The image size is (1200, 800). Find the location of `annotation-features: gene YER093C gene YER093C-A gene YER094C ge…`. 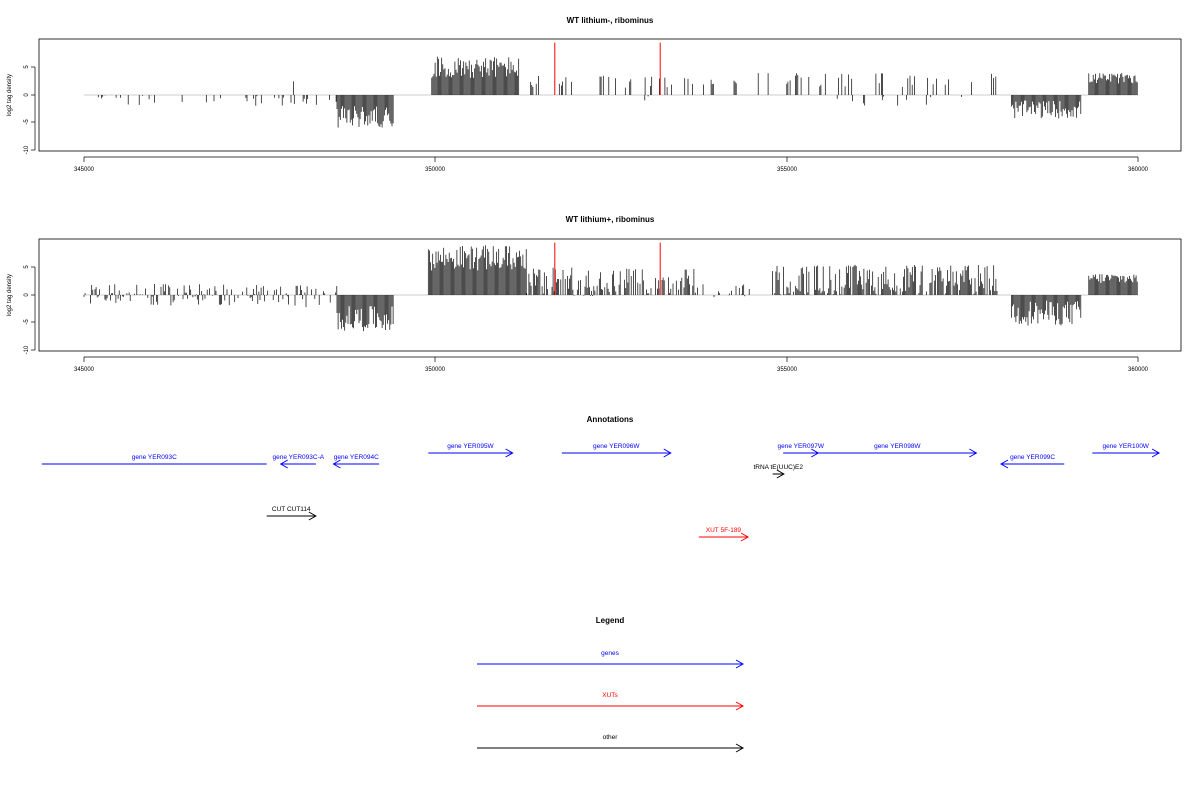

annotation-features: gene YER093C gene YER093C-A gene YER094C ge… is located at coordinates (601, 492).